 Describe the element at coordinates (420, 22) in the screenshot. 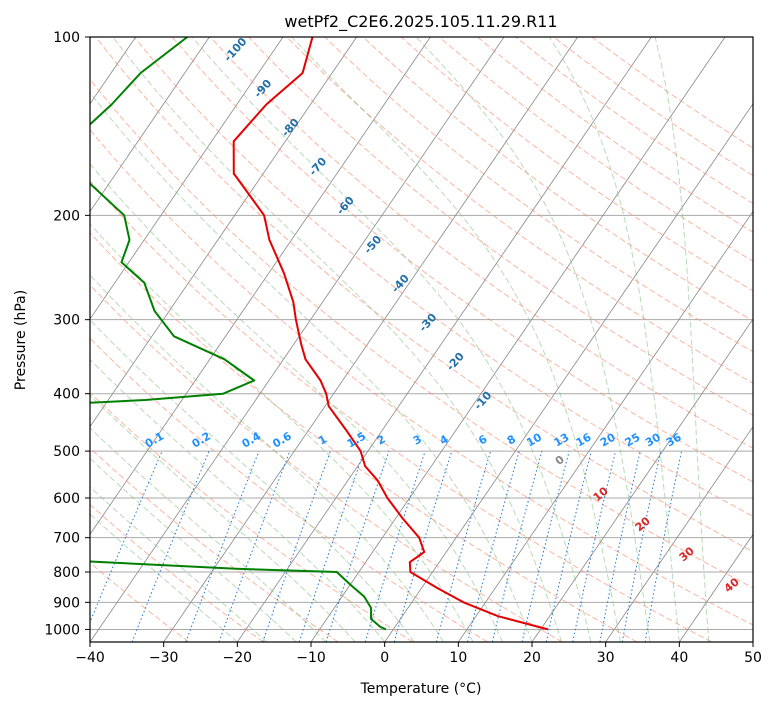

I see `chart-title: wetPf2_C2E6.2025.105.11.29.R11` at that location.